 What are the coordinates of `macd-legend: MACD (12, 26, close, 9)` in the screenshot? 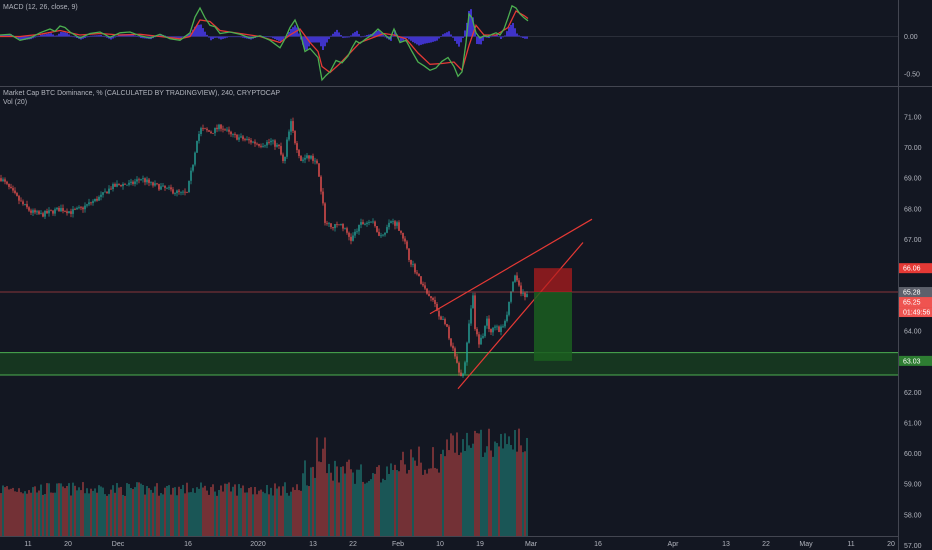 It's located at (40, 7).